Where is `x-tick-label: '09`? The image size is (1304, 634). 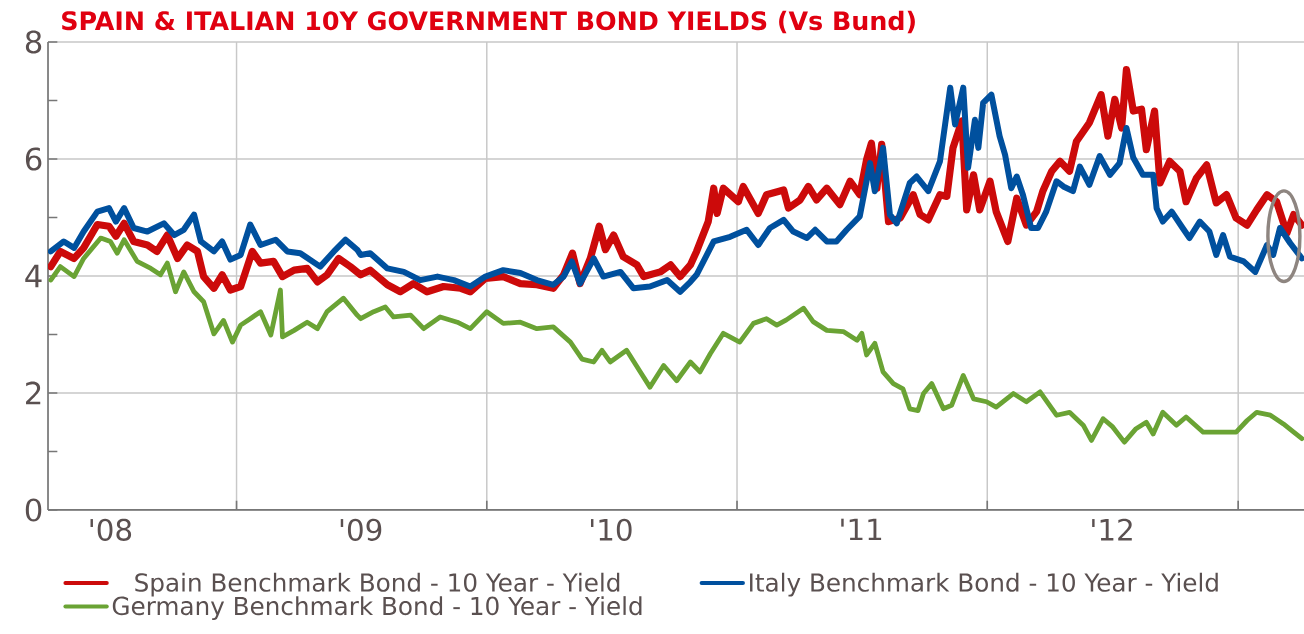
x-tick-label: '09 is located at coordinates (361, 529).